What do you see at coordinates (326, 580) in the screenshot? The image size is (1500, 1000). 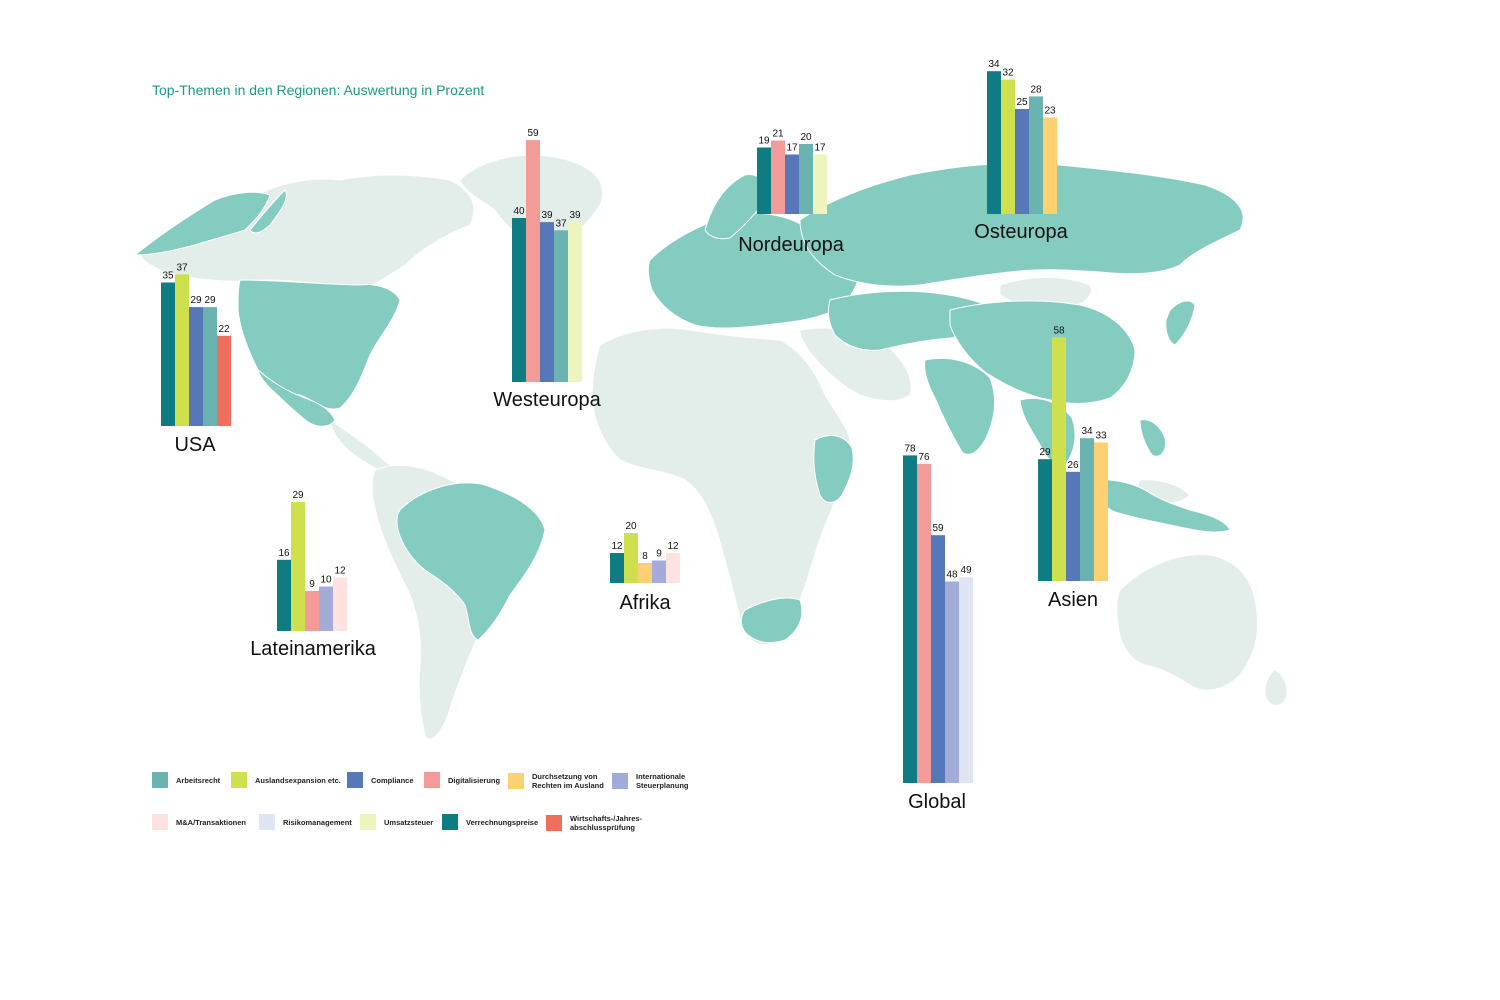 I see `data-label-lateinamerika-3: 10` at bounding box center [326, 580].